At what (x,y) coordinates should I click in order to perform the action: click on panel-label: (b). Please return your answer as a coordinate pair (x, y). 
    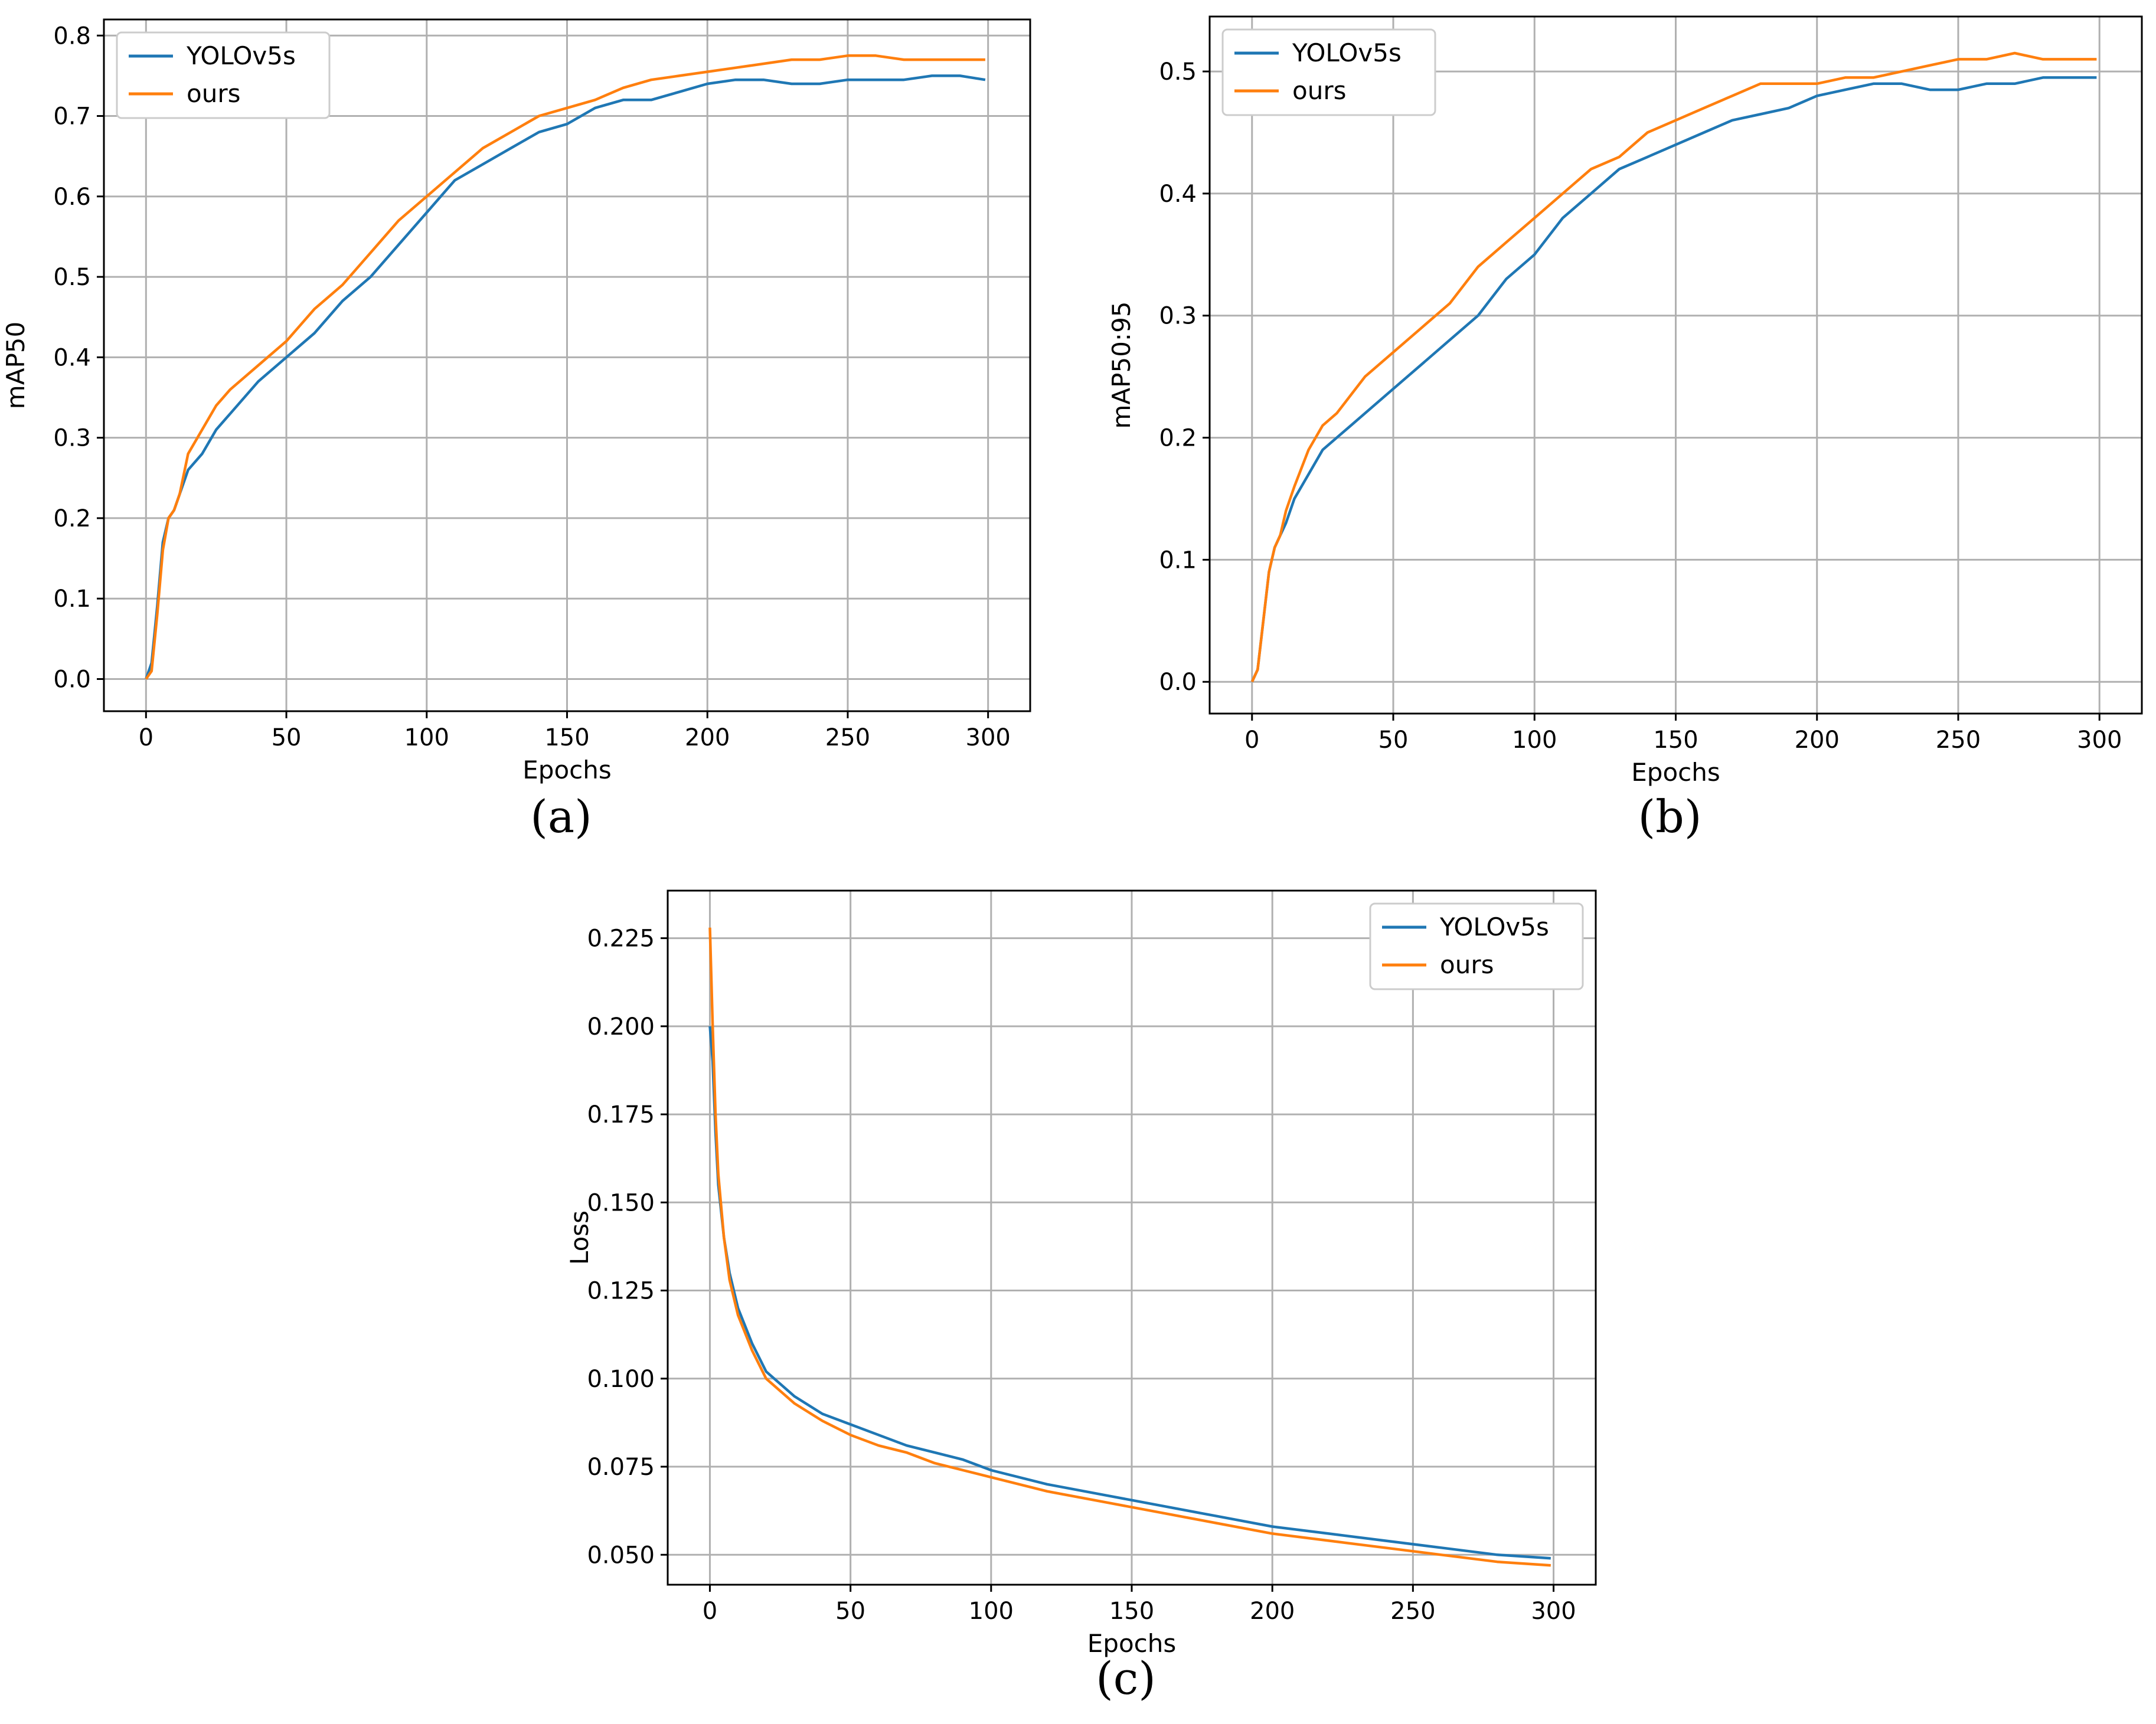
    Looking at the image, I should click on (1670, 816).